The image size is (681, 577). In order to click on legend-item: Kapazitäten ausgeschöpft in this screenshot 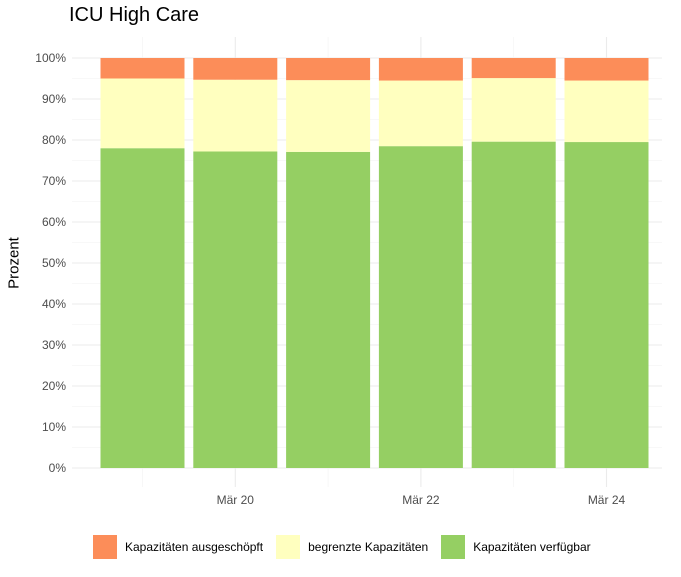, I will do `click(178, 547)`.